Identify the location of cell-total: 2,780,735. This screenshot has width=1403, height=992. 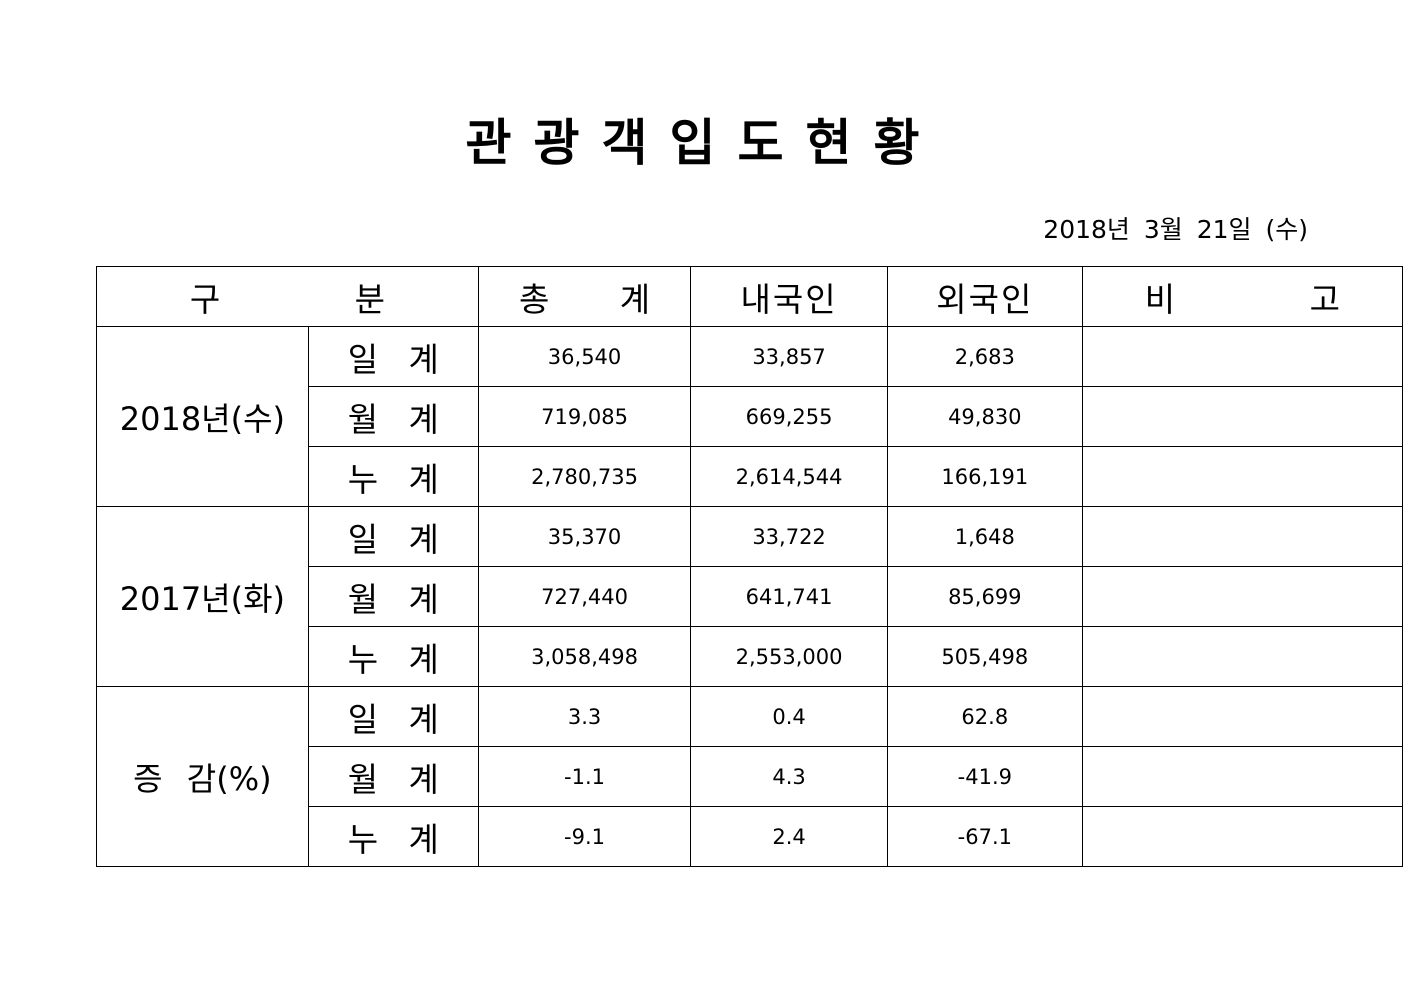
(584, 476).